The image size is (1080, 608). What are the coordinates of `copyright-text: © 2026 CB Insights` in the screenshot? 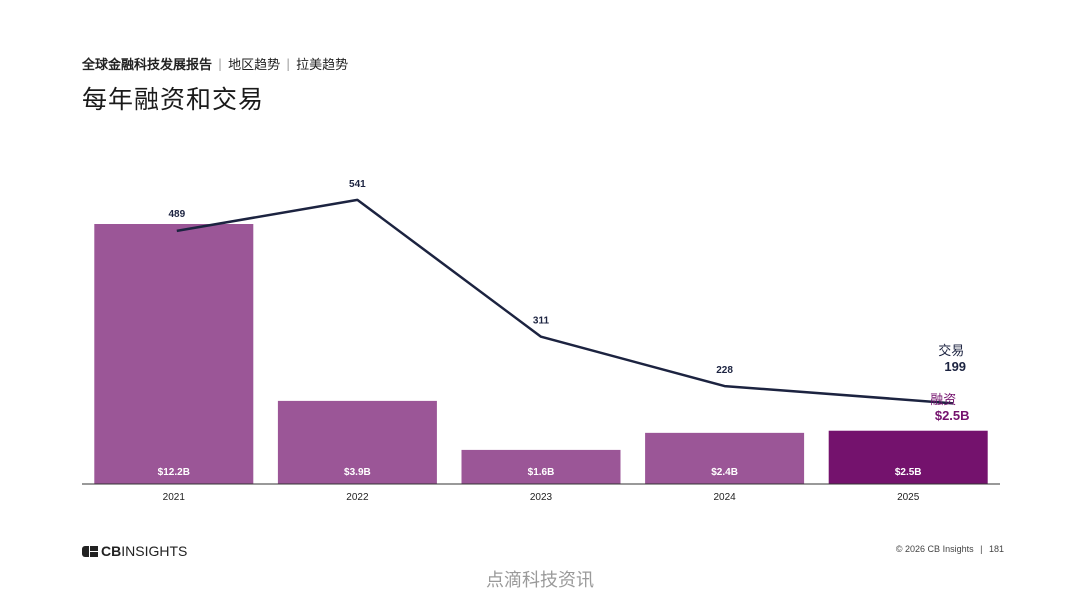 It's located at (934, 549).